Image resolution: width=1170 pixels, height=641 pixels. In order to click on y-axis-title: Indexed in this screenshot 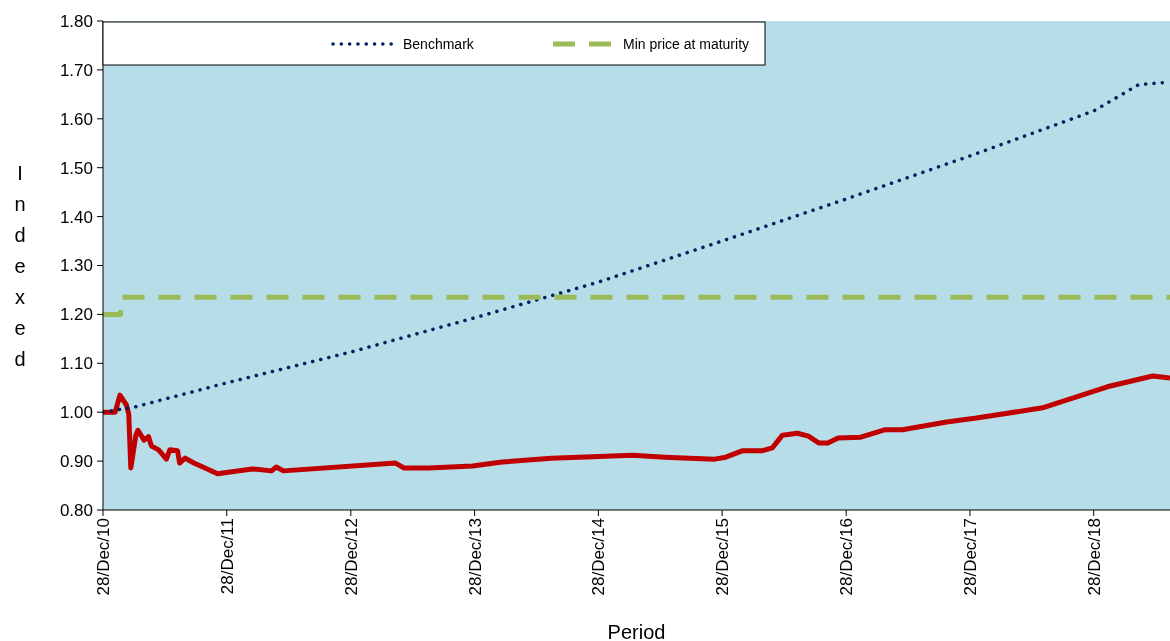, I will do `click(20, 265)`.